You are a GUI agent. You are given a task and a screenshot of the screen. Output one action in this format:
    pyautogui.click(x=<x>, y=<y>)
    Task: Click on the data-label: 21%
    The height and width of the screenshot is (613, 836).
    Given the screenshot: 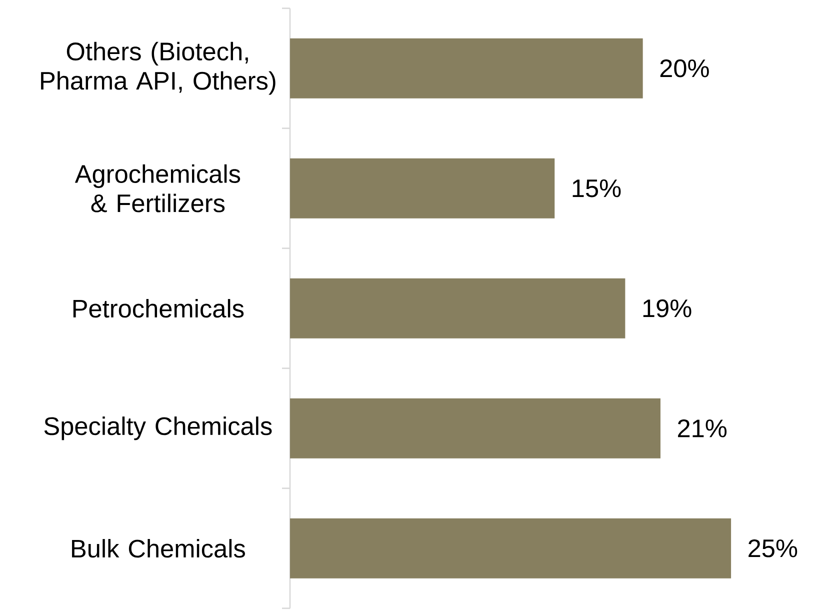 What is the action you would take?
    pyautogui.click(x=702, y=428)
    